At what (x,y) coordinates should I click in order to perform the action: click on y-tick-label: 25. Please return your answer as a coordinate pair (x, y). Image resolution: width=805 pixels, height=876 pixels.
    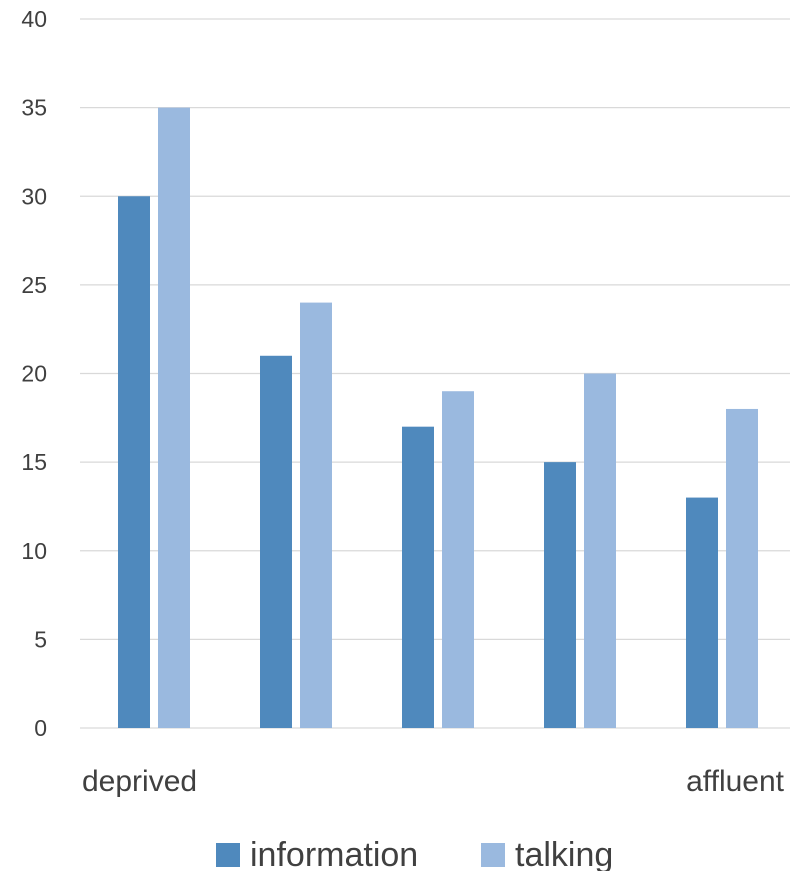
    Looking at the image, I should click on (34, 285).